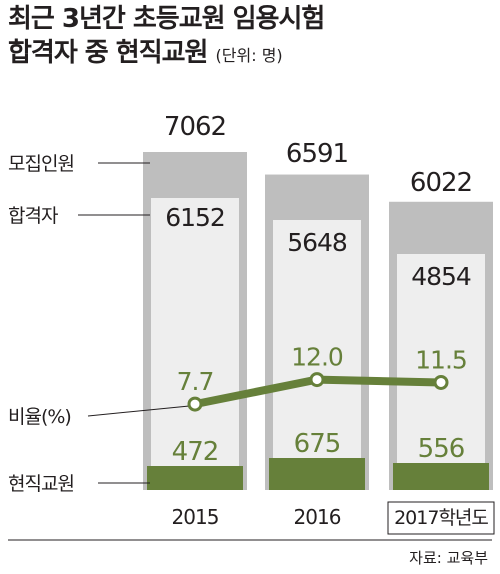  Describe the element at coordinates (317, 444) in the screenshot. I see `current-value-label: 675` at that location.